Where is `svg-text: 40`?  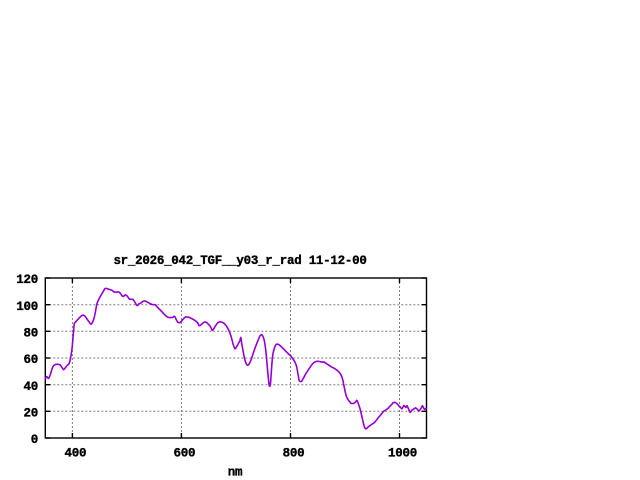
svg-text: 40 is located at coordinates (31, 387).